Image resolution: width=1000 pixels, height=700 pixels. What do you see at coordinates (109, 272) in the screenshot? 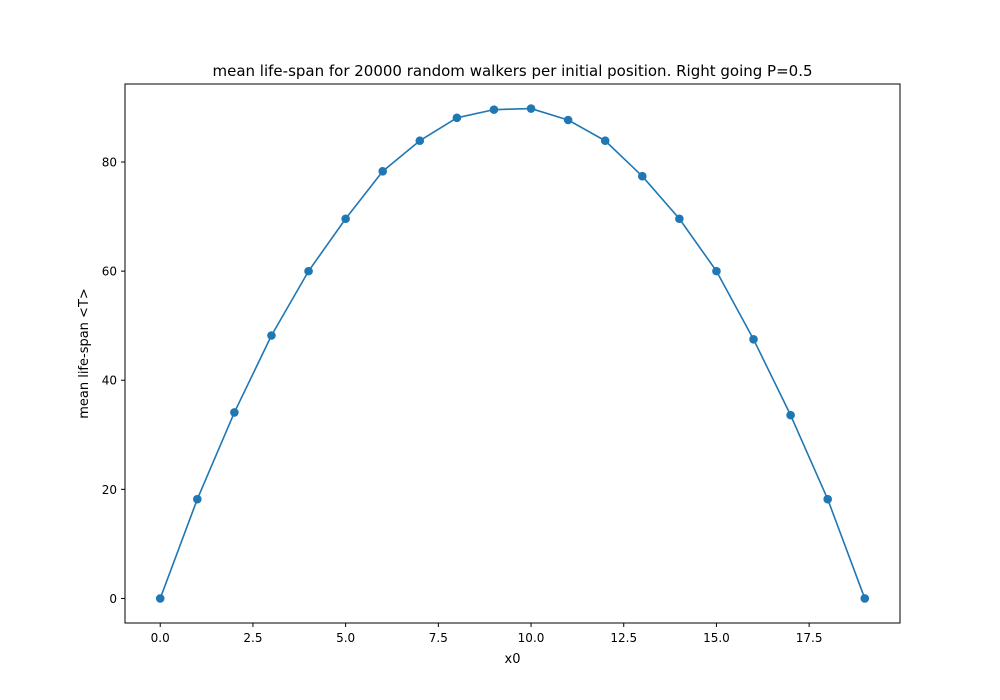
I see `y-tick-label: 60` at bounding box center [109, 272].